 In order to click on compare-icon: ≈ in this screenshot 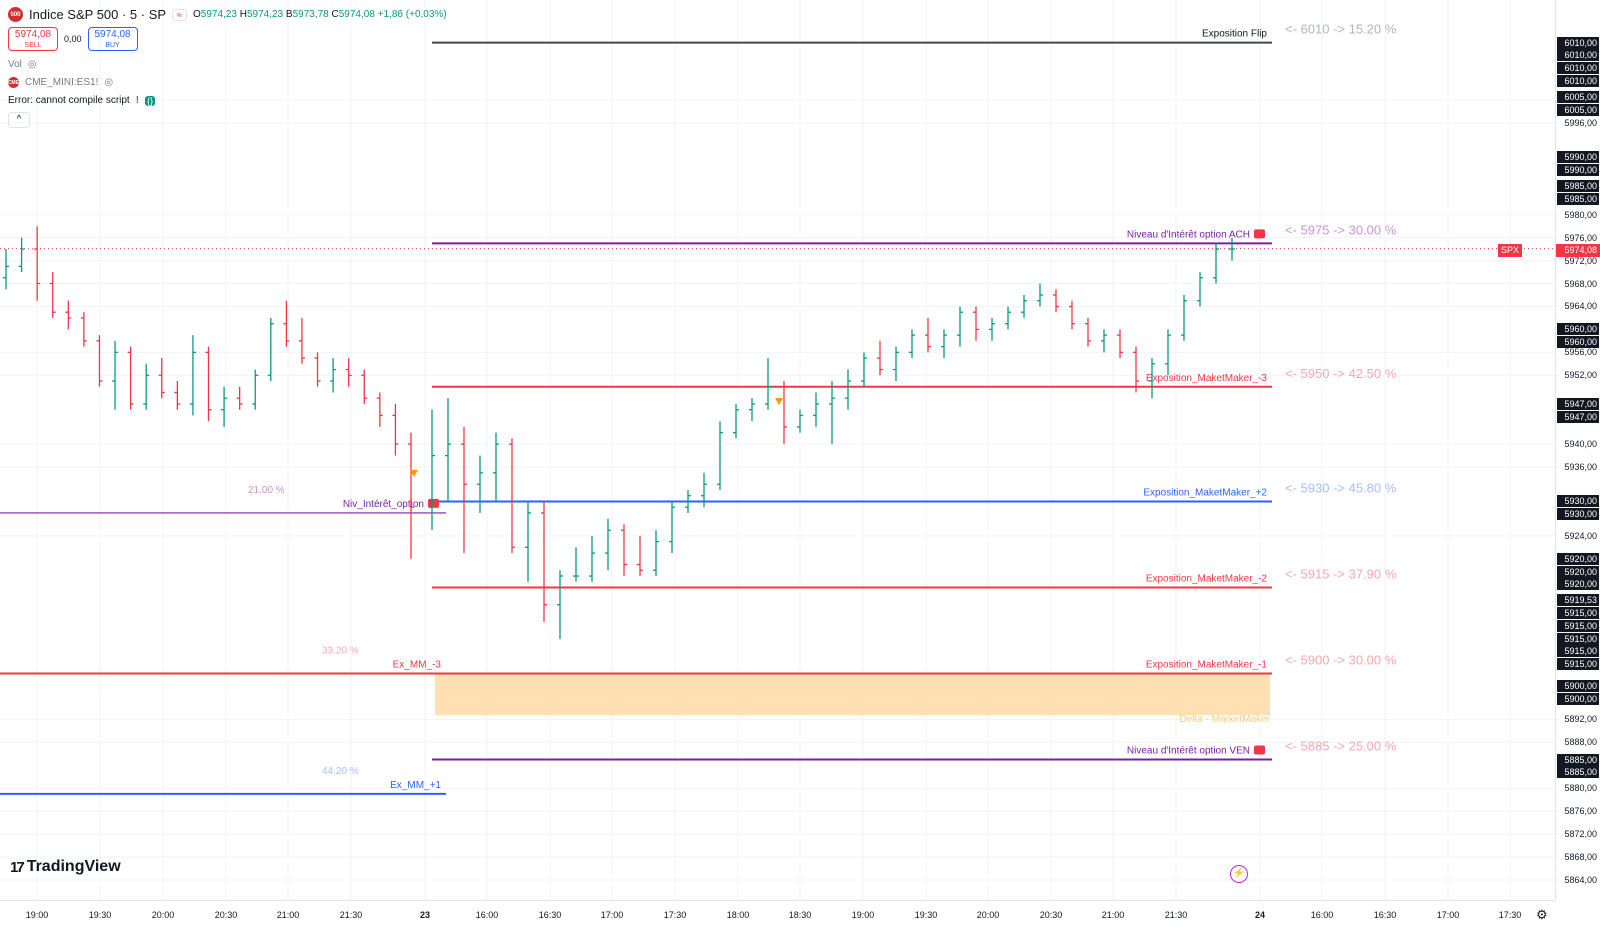, I will do `click(180, 14)`.